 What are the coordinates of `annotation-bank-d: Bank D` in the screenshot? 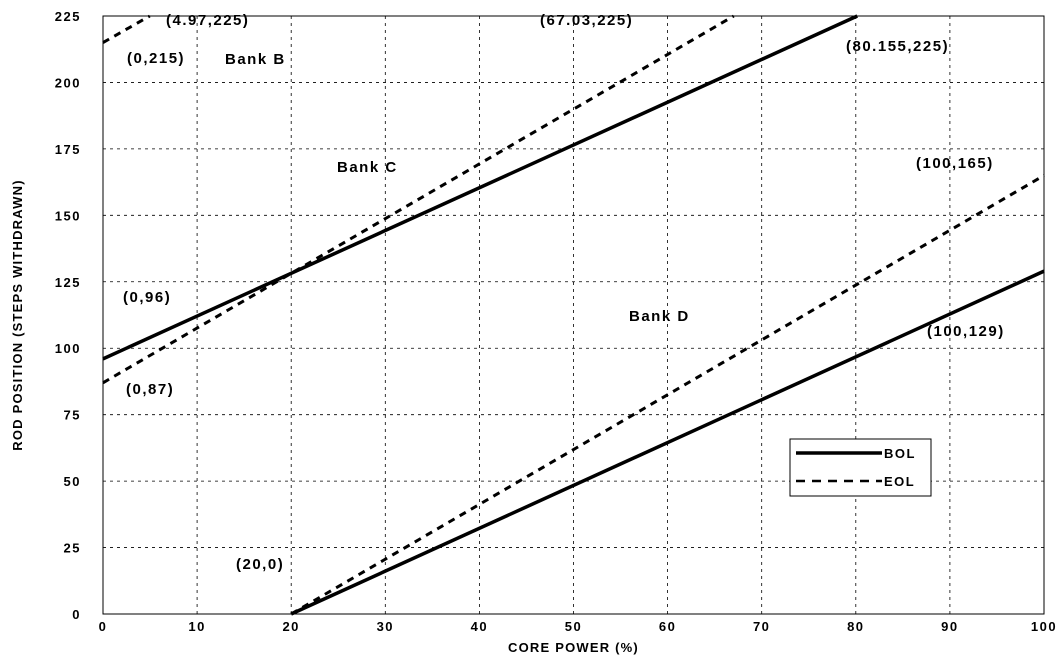 It's located at (659, 316).